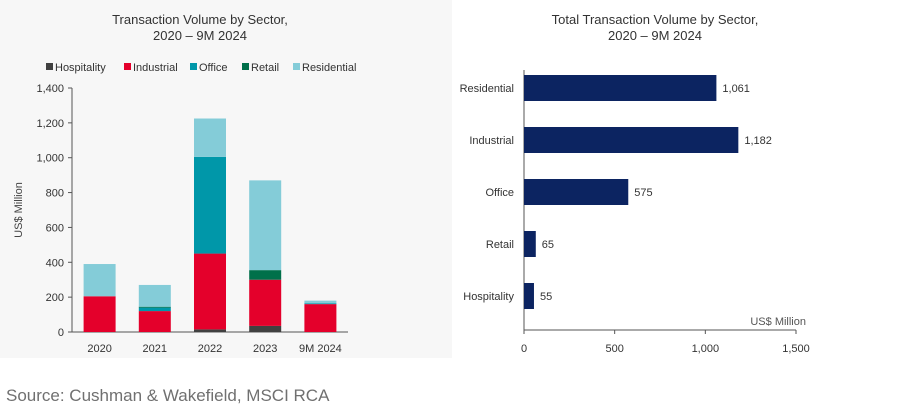  I want to click on bar-residential, so click(620, 88).